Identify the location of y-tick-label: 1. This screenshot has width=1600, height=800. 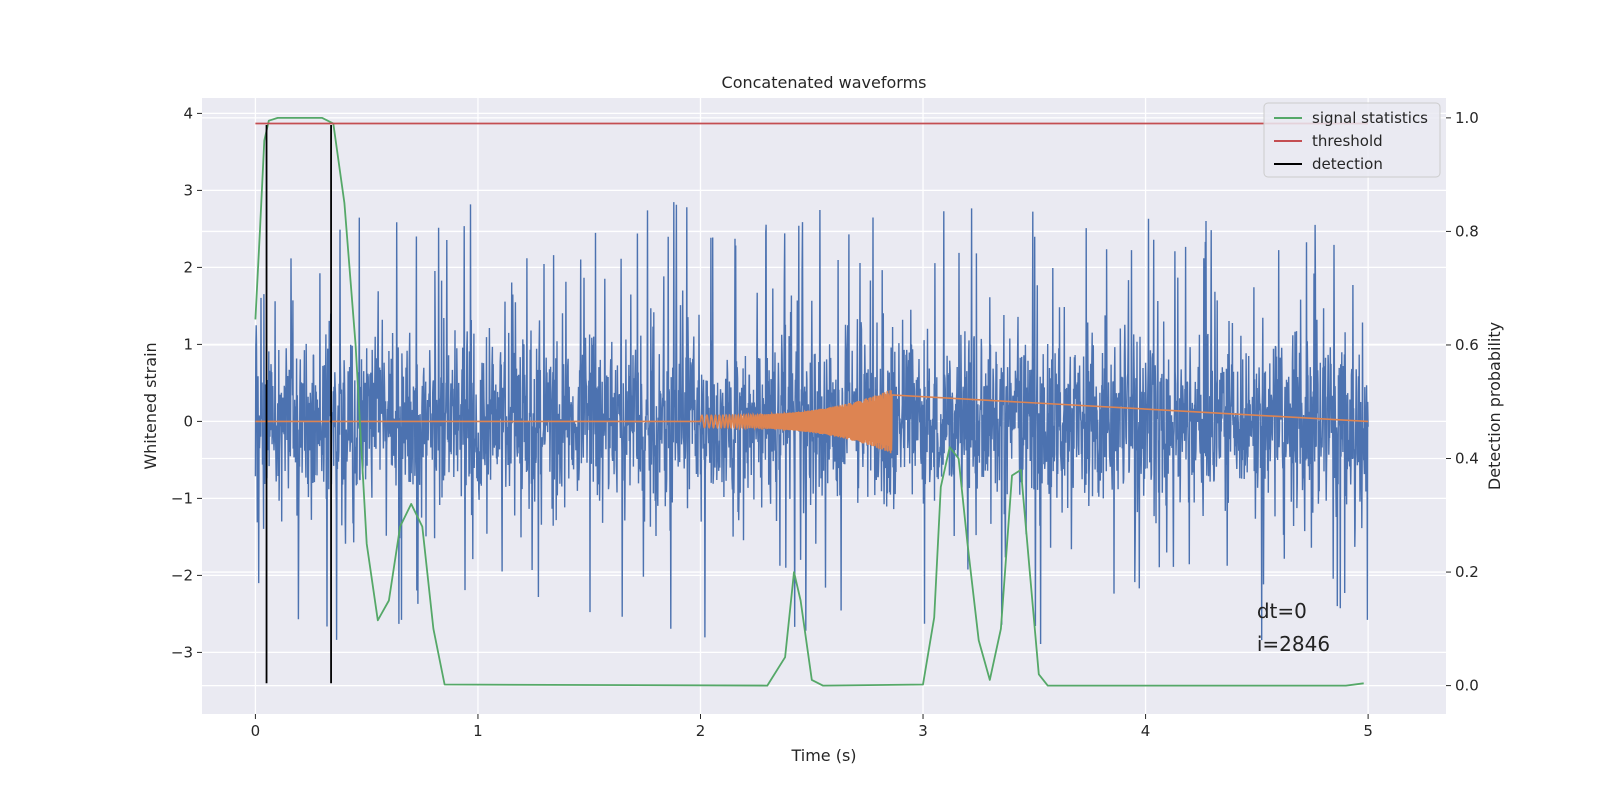
(188, 344).